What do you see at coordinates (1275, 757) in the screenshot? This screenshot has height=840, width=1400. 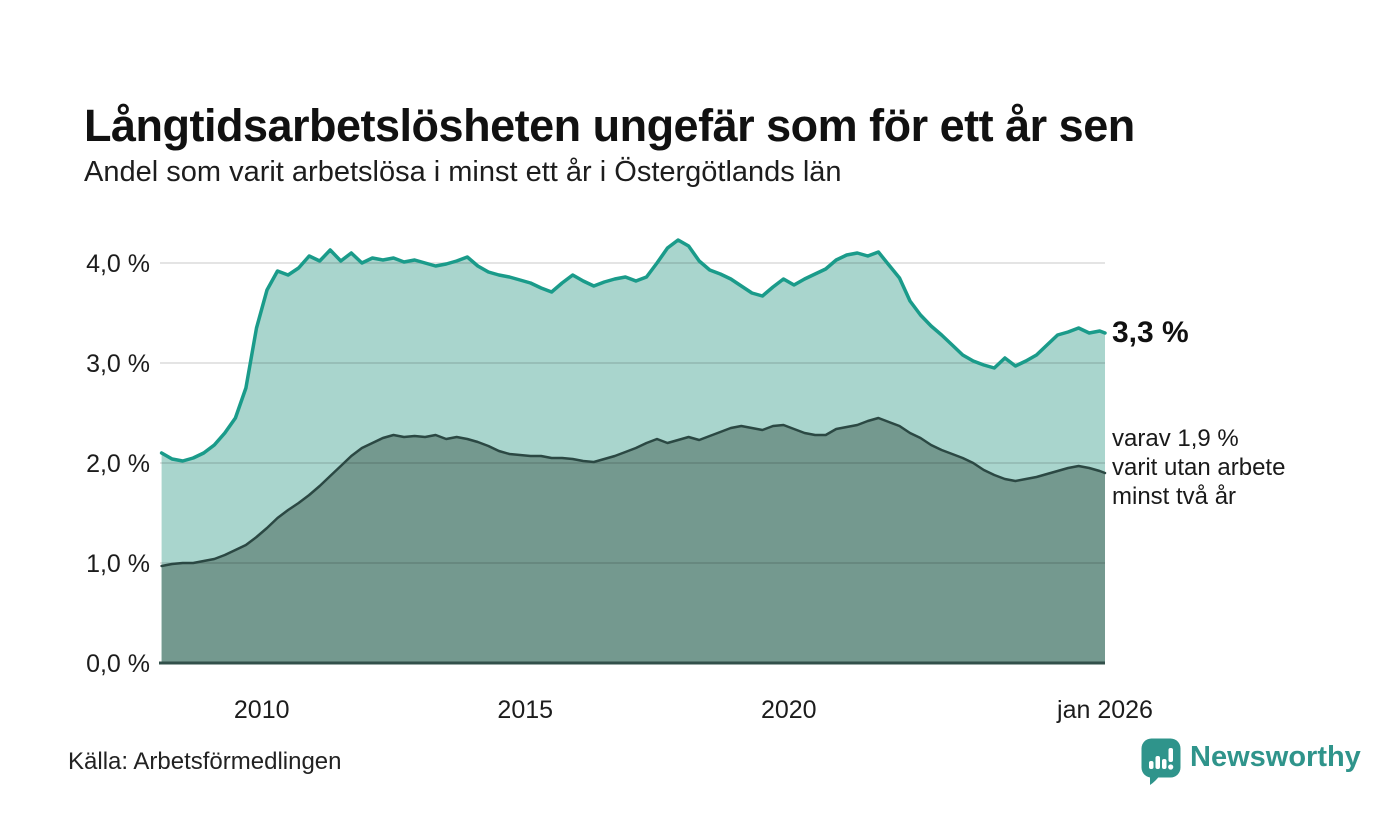 I see `newsworthy-logo-text: Newsworthy` at bounding box center [1275, 757].